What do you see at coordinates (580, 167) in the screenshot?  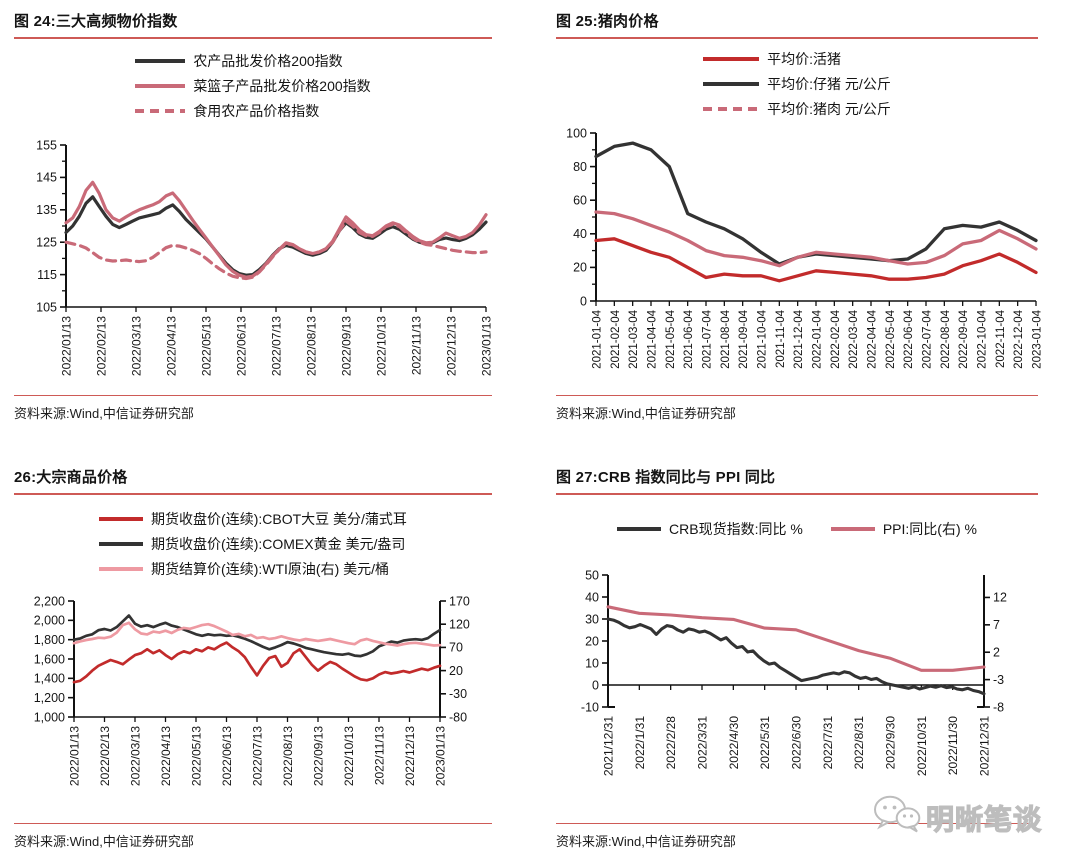 I see `svg-text: 80` at bounding box center [580, 167].